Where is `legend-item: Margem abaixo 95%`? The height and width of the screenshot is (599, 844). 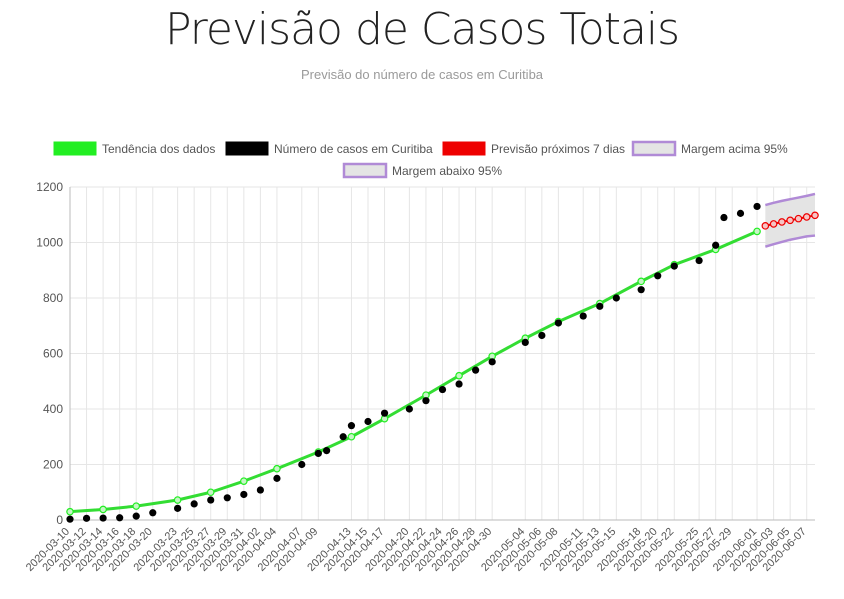 legend-item: Margem abaixo 95% is located at coordinates (422, 170).